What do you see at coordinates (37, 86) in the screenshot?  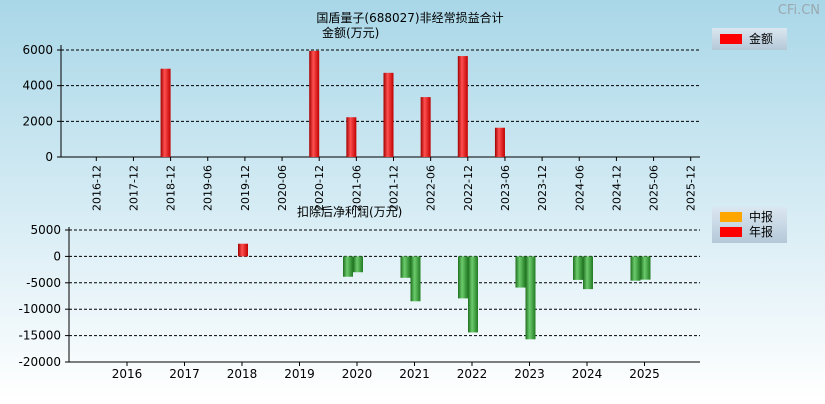 I see `top-ytick-label: 4000` at bounding box center [37, 86].